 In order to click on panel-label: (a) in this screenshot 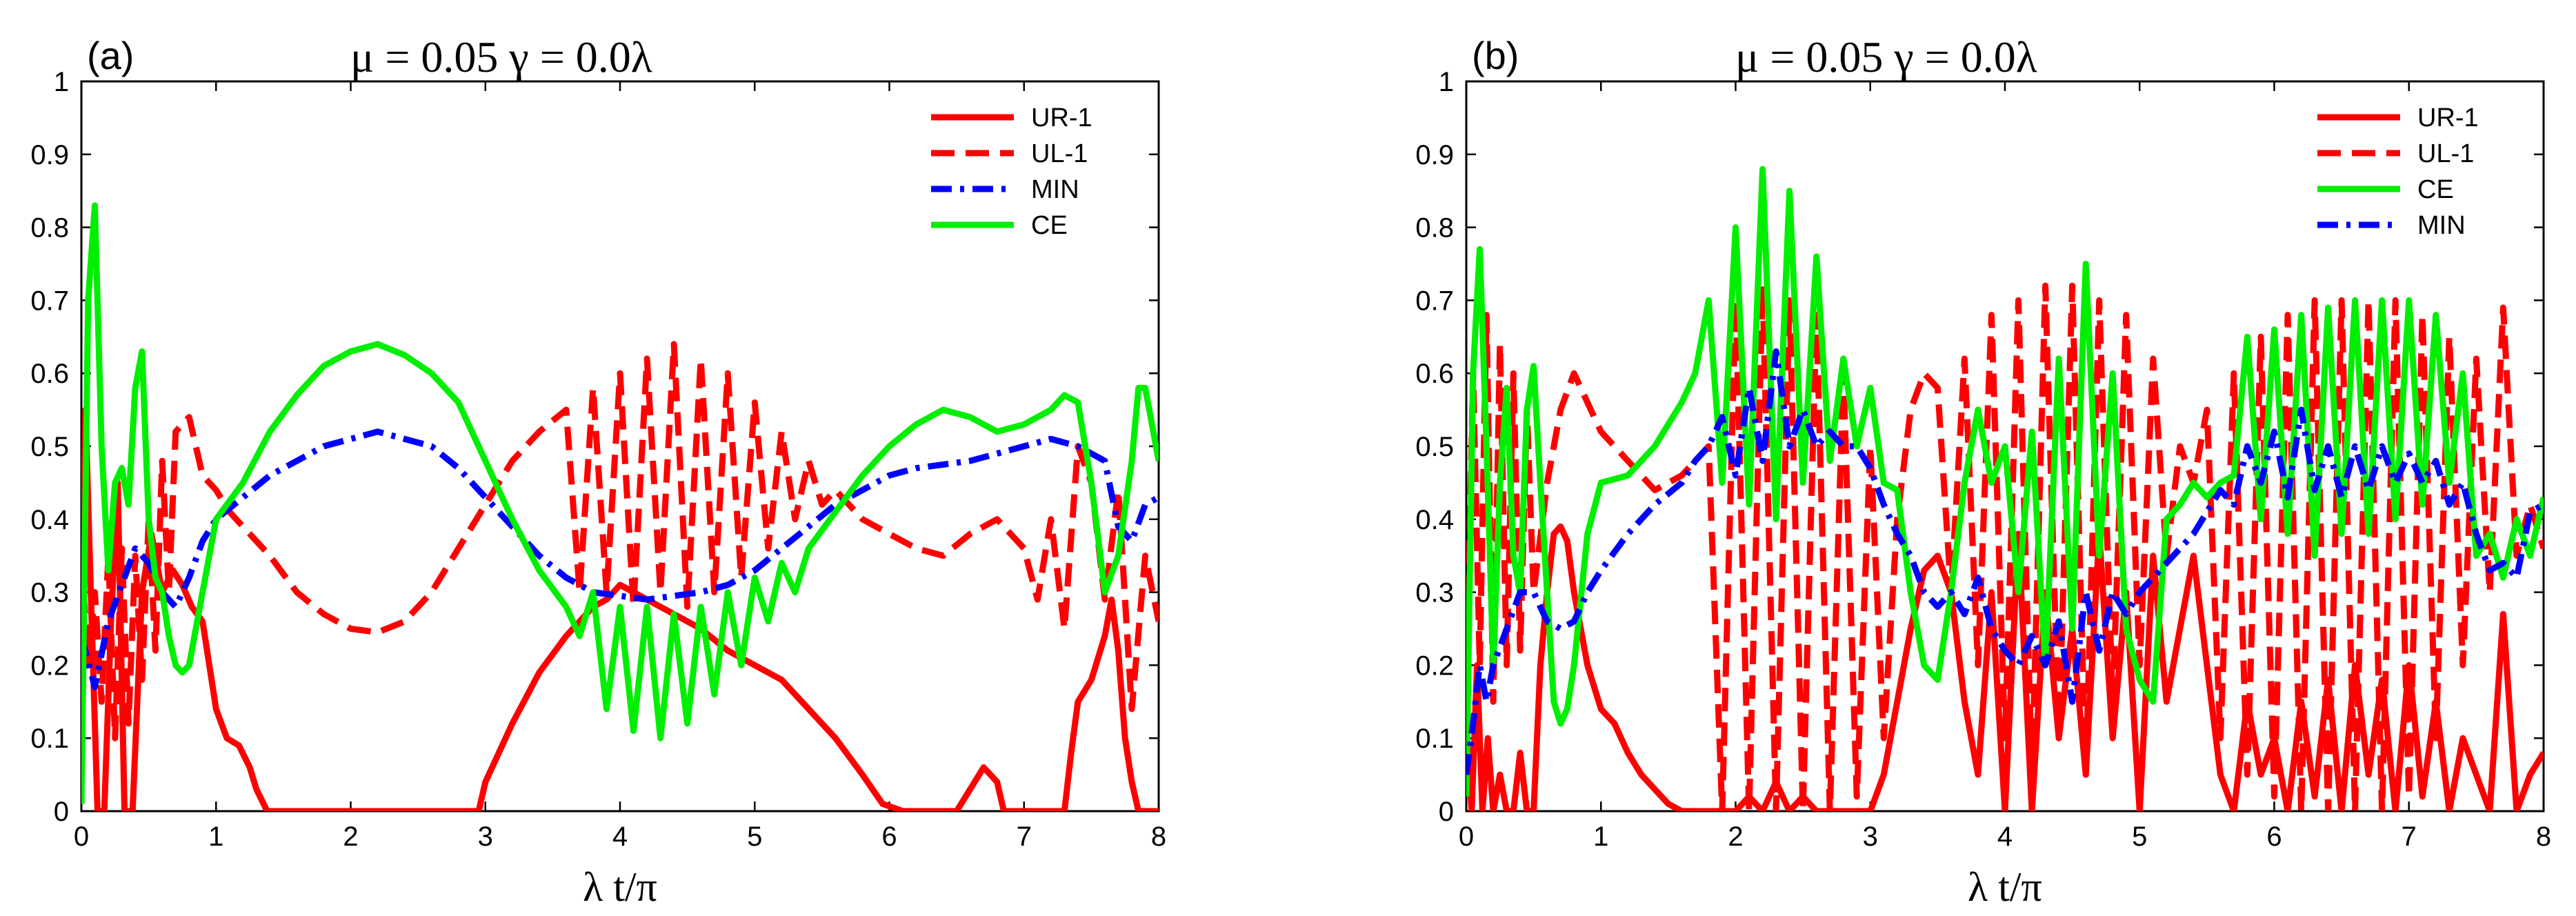, I will do `click(111, 56)`.